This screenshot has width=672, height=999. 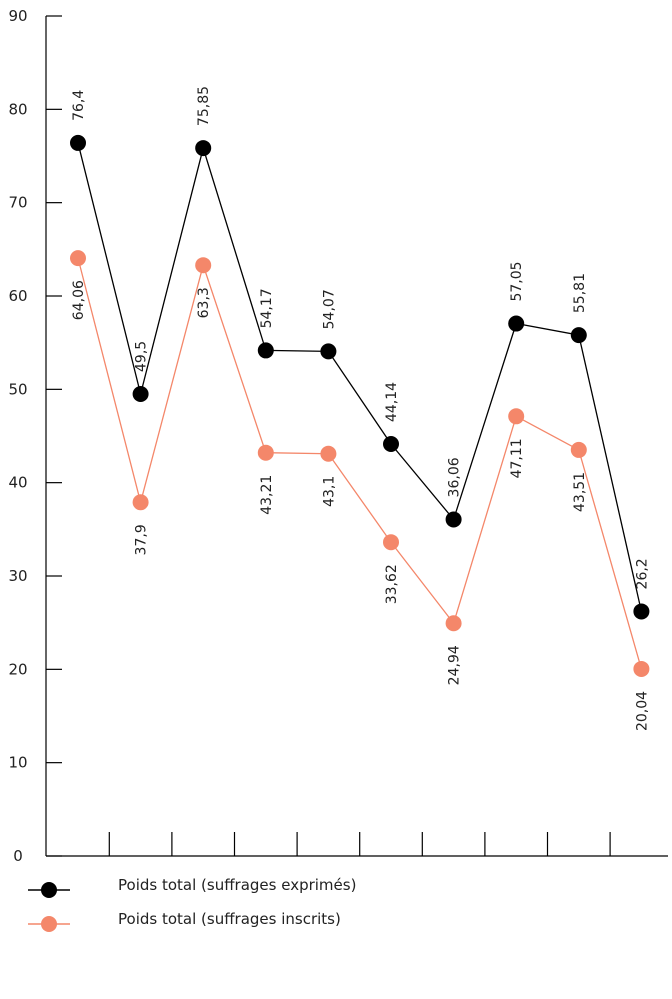 What do you see at coordinates (141, 869) in the screenshot?
I see `x-tick-label: 1969` at bounding box center [141, 869].